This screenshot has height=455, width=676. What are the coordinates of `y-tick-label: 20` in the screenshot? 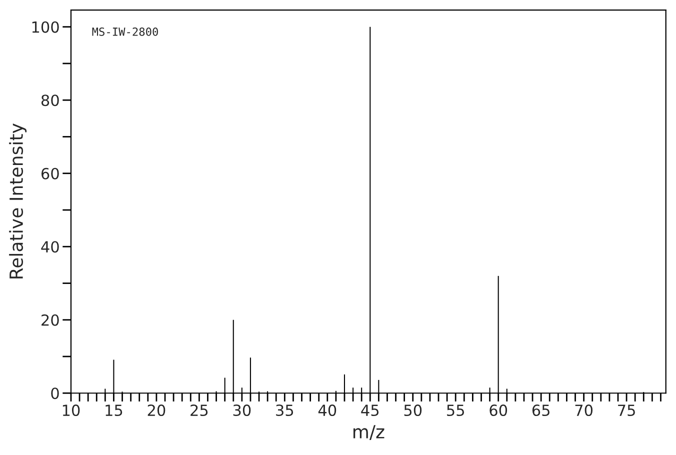 It's located at (50, 320).